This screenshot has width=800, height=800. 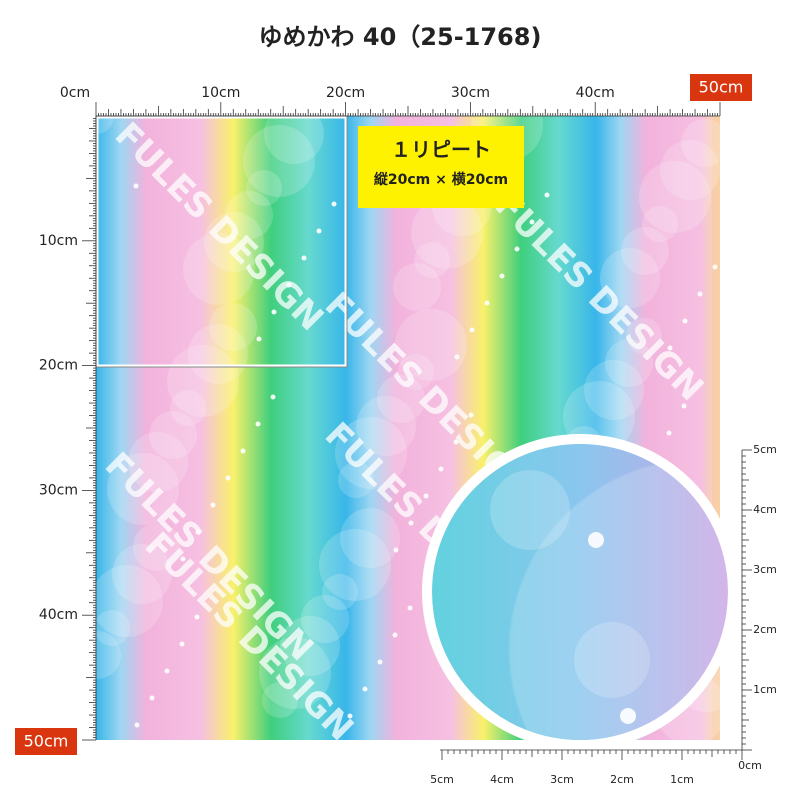 What do you see at coordinates (58, 366) in the screenshot?
I see `ruler-left-label: 20cm` at bounding box center [58, 366].